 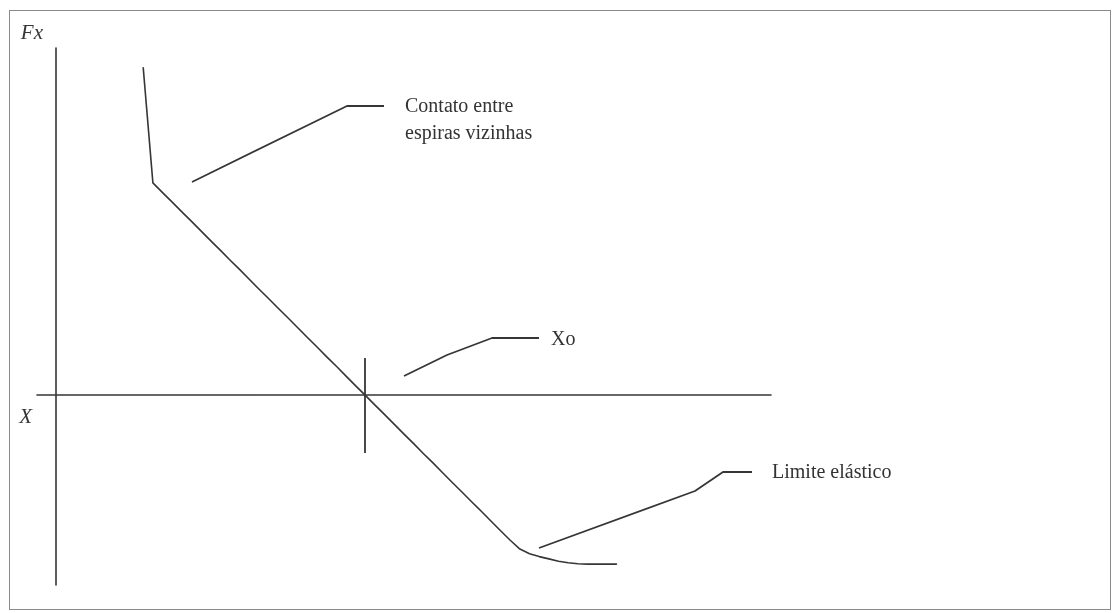 I want to click on x-axis-title: X, so click(x=26, y=415).